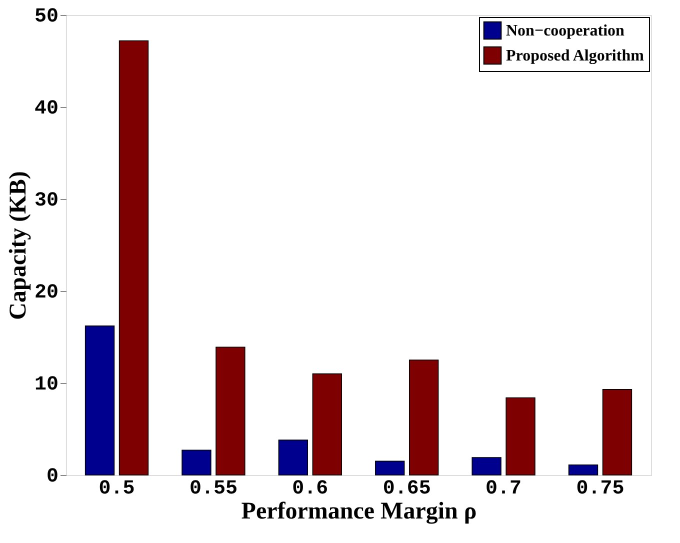 Image resolution: width=680 pixels, height=543 pixels. Describe the element at coordinates (46, 109) in the screenshot. I see `y-tick-label: 40` at that location.